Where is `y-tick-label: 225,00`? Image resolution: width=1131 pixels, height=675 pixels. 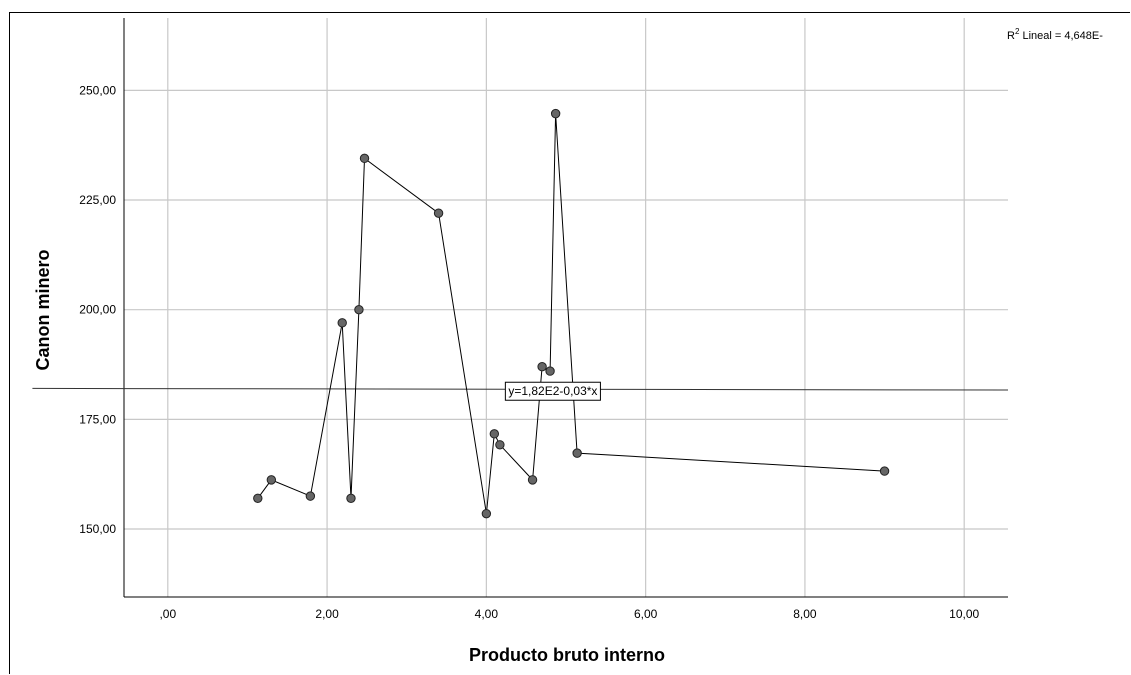 y-tick-label: 225,00 is located at coordinates (97, 200).